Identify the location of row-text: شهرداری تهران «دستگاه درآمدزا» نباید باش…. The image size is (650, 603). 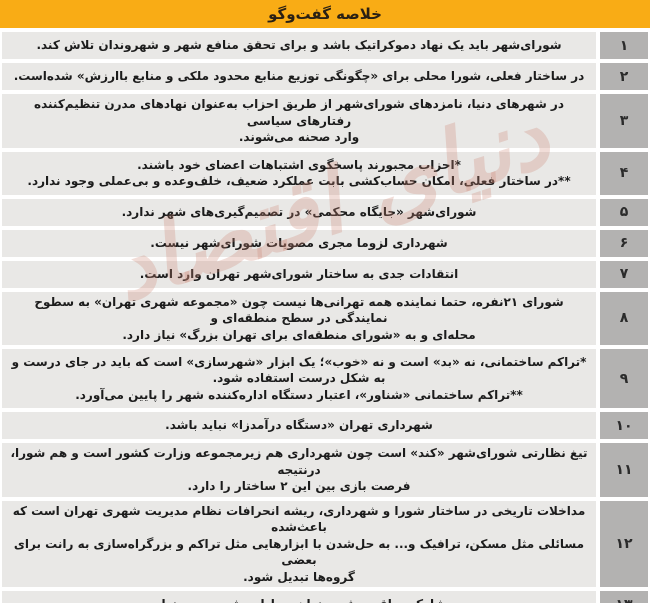
(299, 425).